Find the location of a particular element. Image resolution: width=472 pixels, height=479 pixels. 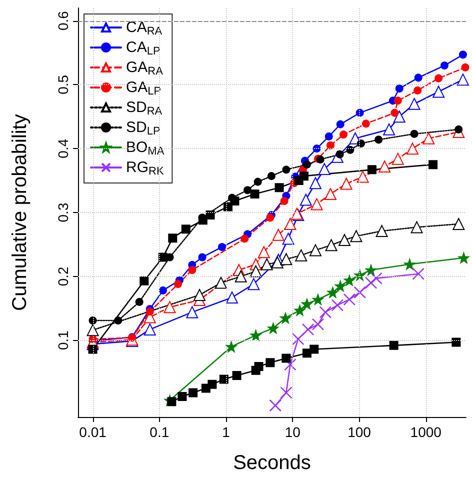

x-tick-label: 0.1 is located at coordinates (160, 432).